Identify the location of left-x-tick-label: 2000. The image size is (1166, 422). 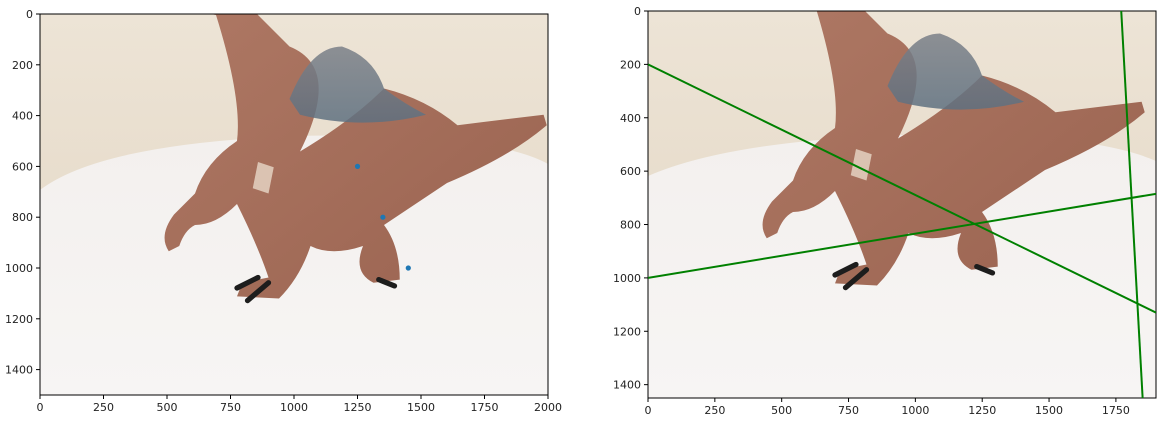
(548, 407).